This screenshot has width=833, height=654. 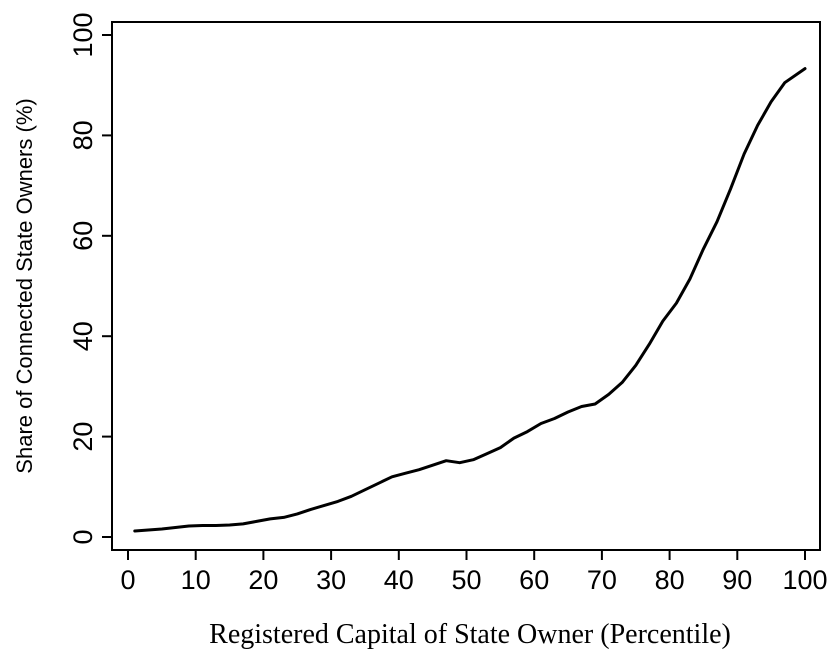 I want to click on y-tick-label: 100, so click(x=83, y=34).